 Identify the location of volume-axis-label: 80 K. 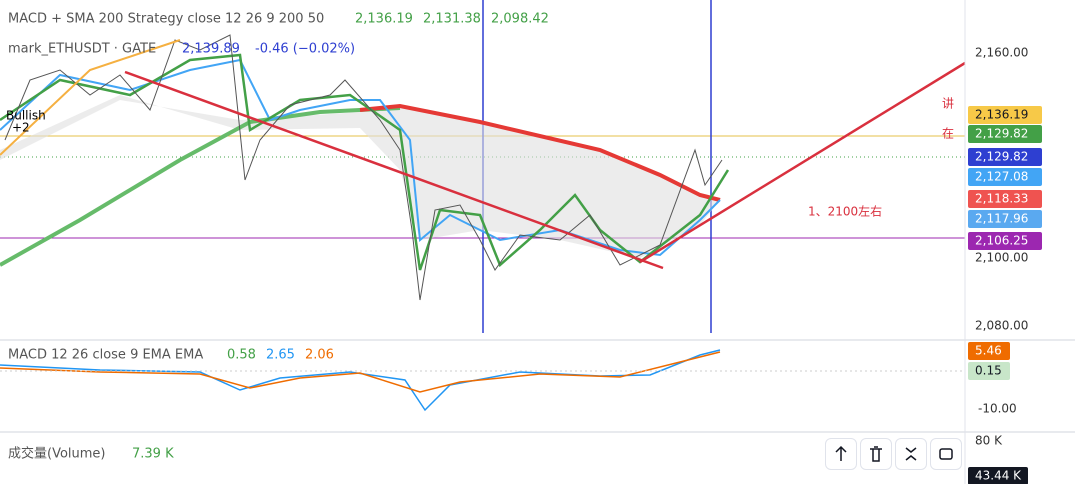
(989, 441).